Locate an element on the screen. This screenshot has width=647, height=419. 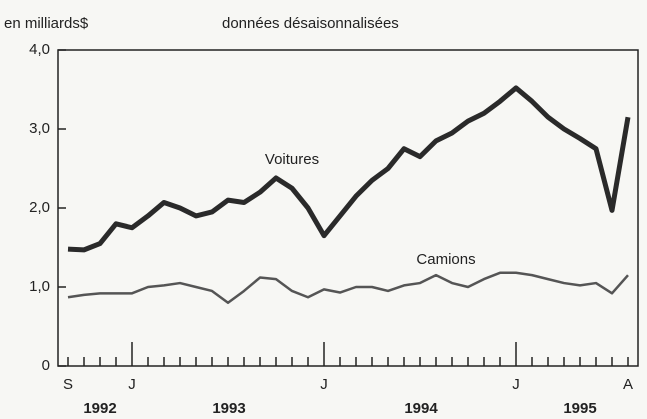
year-label: 1992 is located at coordinates (99, 408).